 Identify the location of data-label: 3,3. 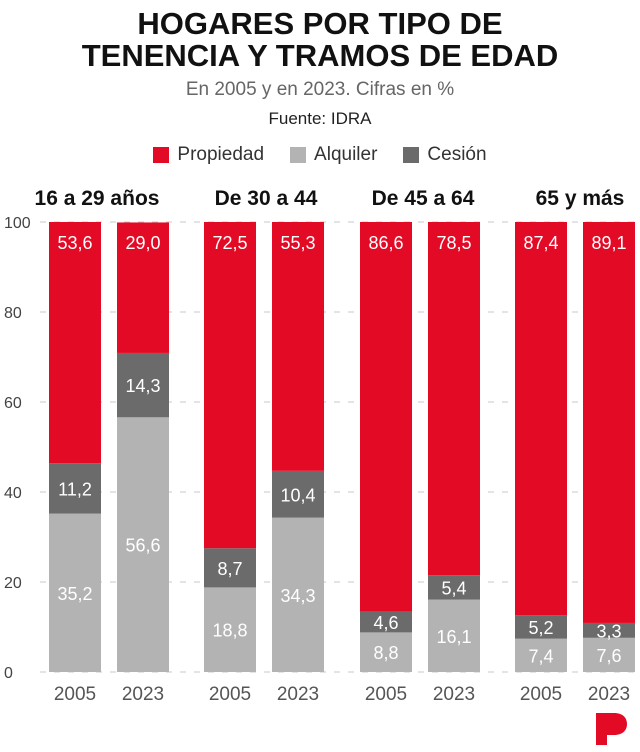
(608, 631).